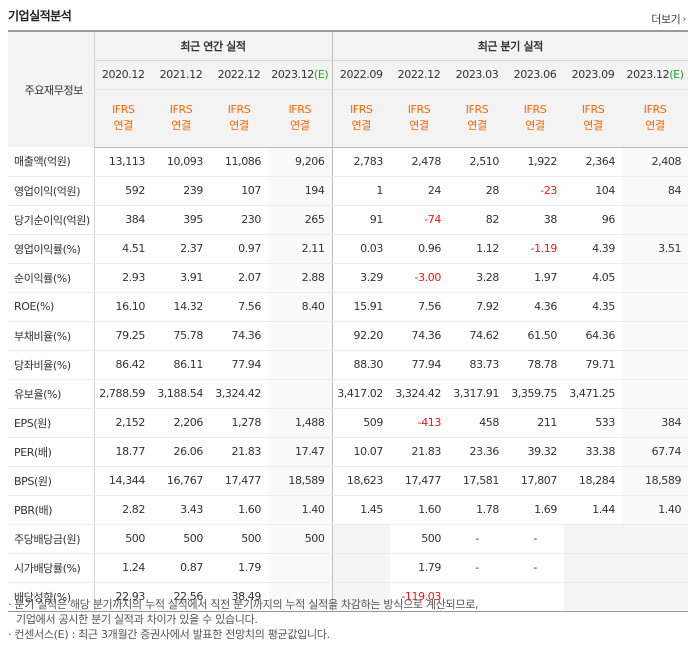 The width and height of the screenshot is (694, 648). Describe the element at coordinates (300, 248) in the screenshot. I see `table-cell: 2.11` at that location.